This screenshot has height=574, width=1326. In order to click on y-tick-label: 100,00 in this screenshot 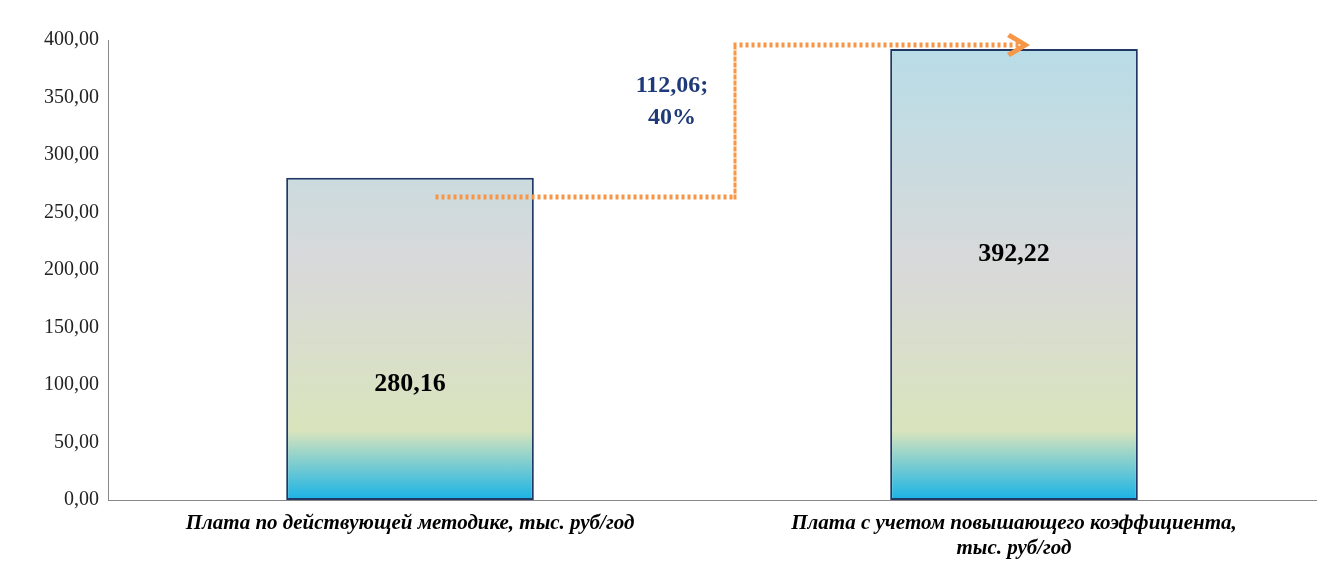, I will do `click(71, 383)`.